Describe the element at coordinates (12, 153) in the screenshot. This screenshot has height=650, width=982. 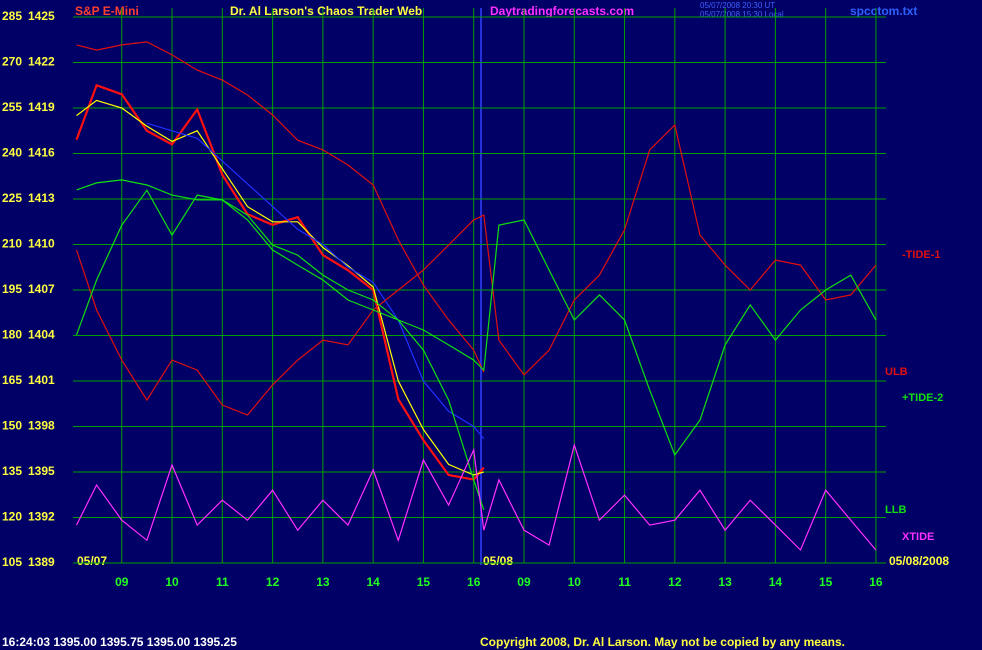
I see `y-tick-label: 240` at that location.